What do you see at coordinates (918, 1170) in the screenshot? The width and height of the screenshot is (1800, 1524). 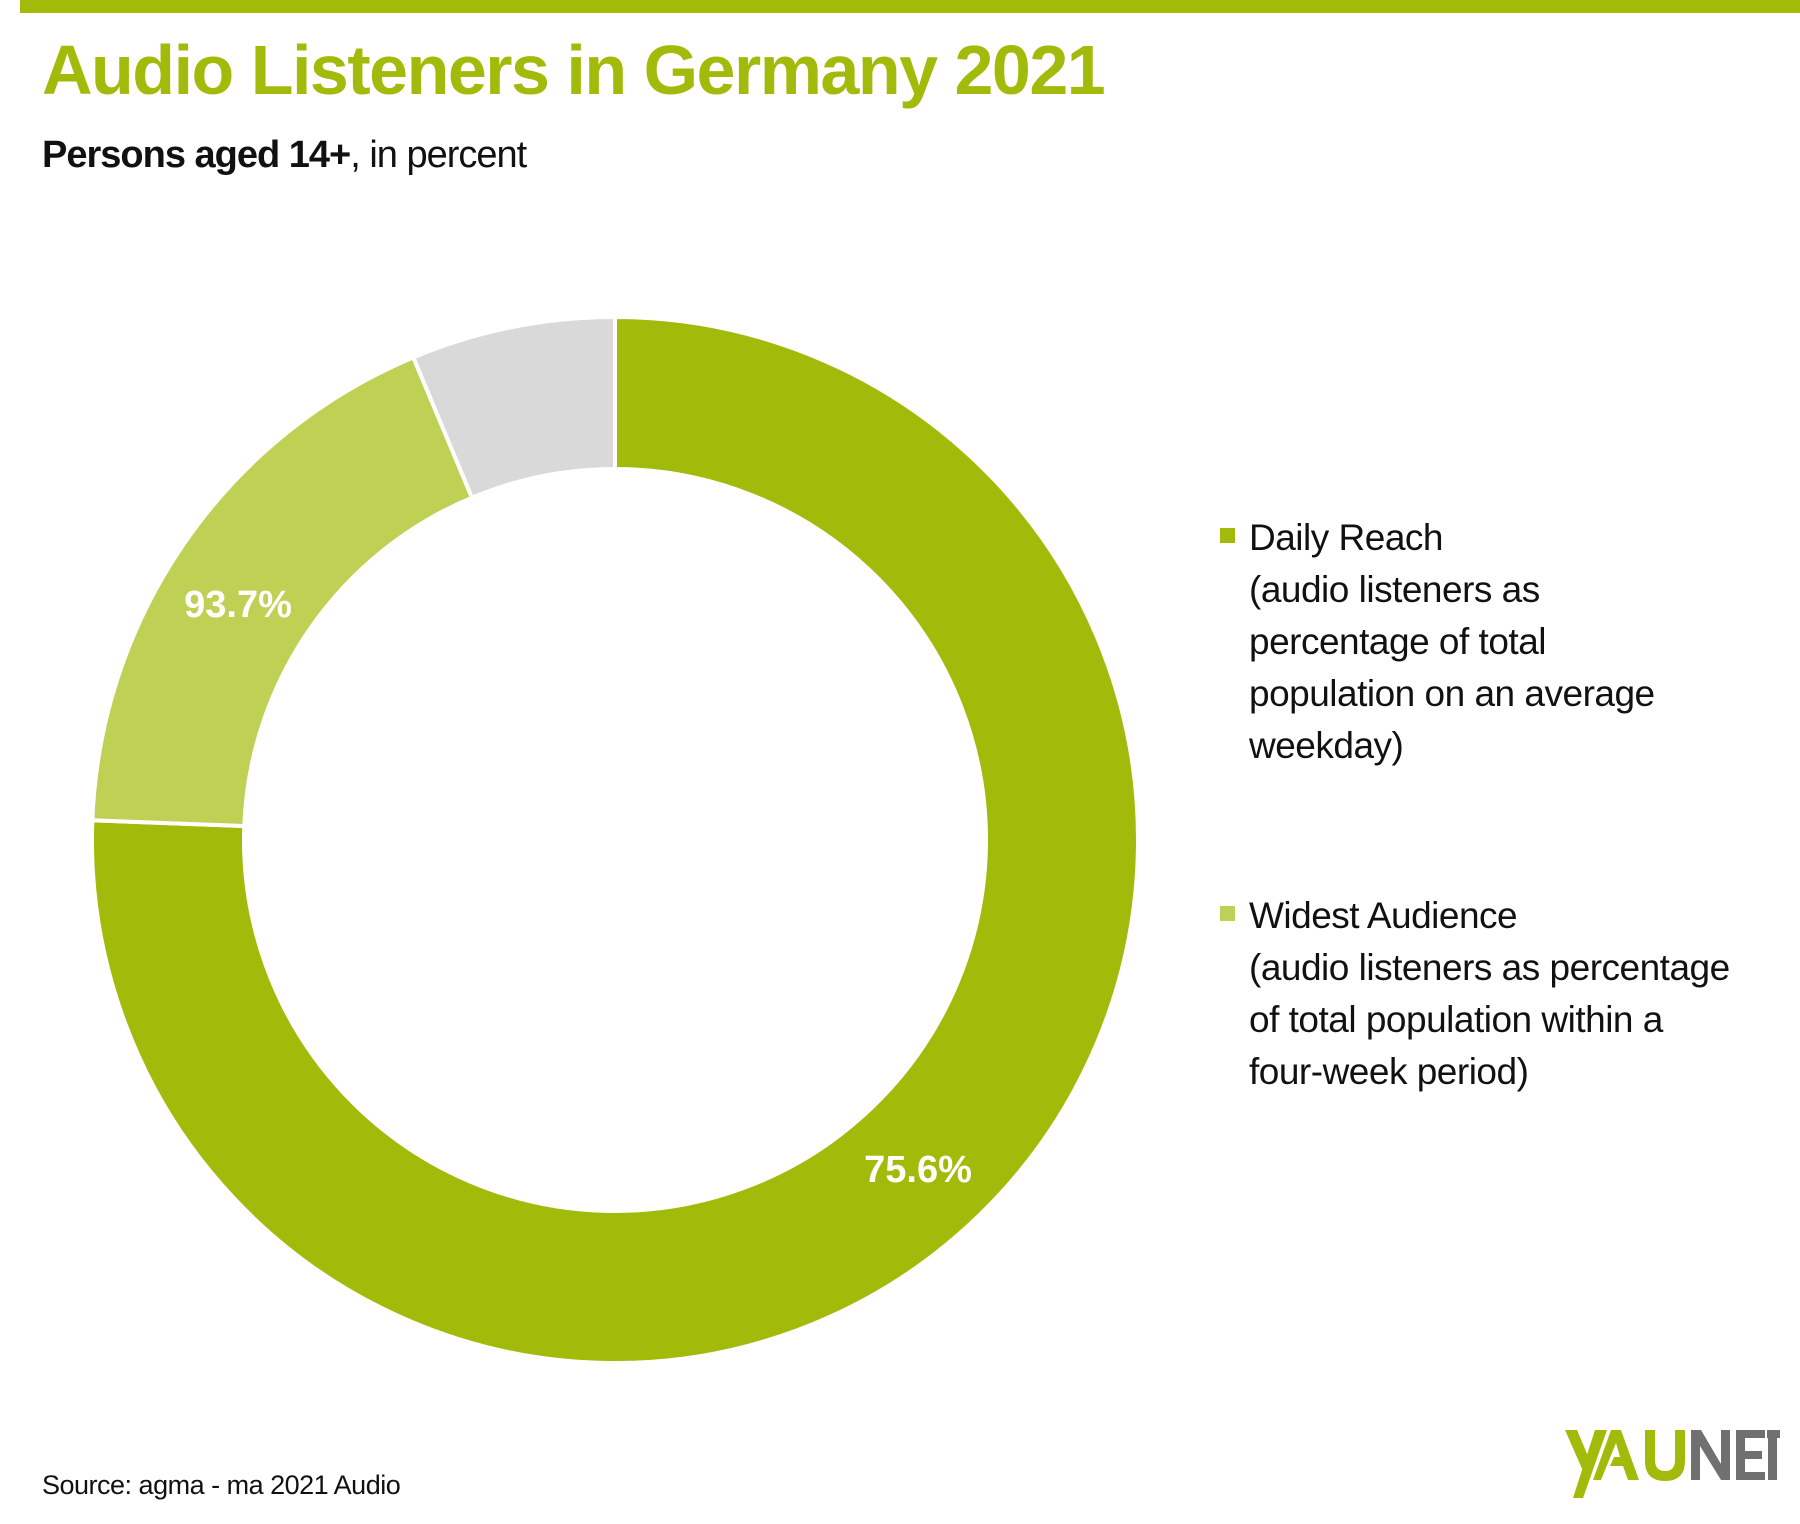 I see `data-label: 75.6%` at bounding box center [918, 1170].